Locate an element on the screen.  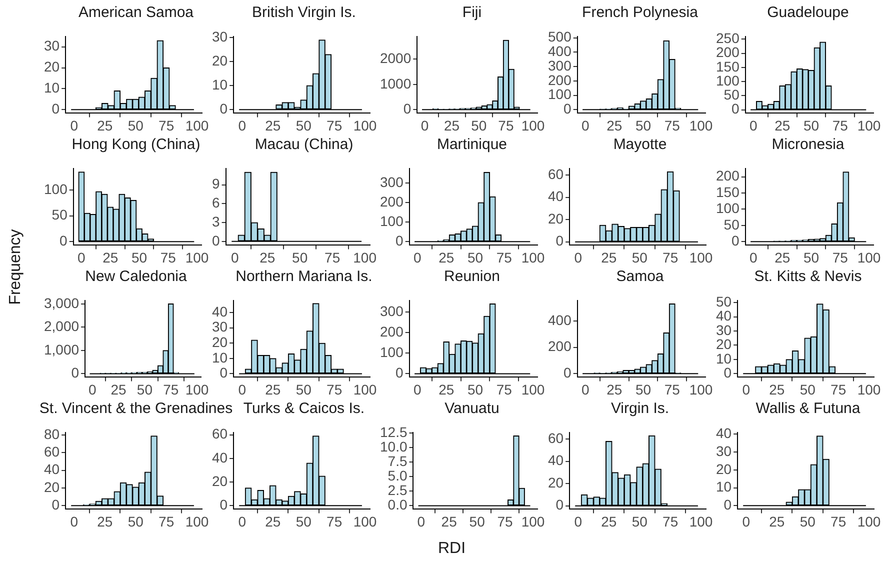
y-tick-label: 500 is located at coordinates (560, 36).